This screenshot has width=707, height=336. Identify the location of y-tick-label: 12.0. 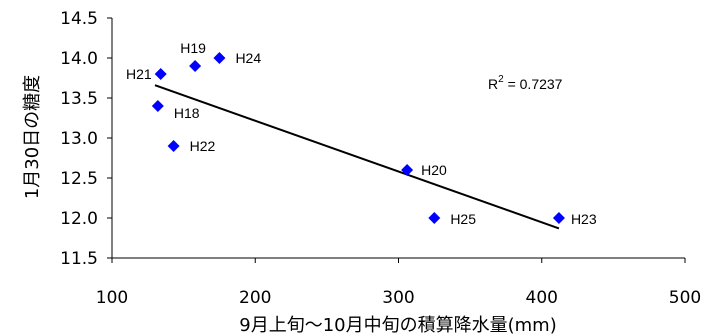
(79, 219).